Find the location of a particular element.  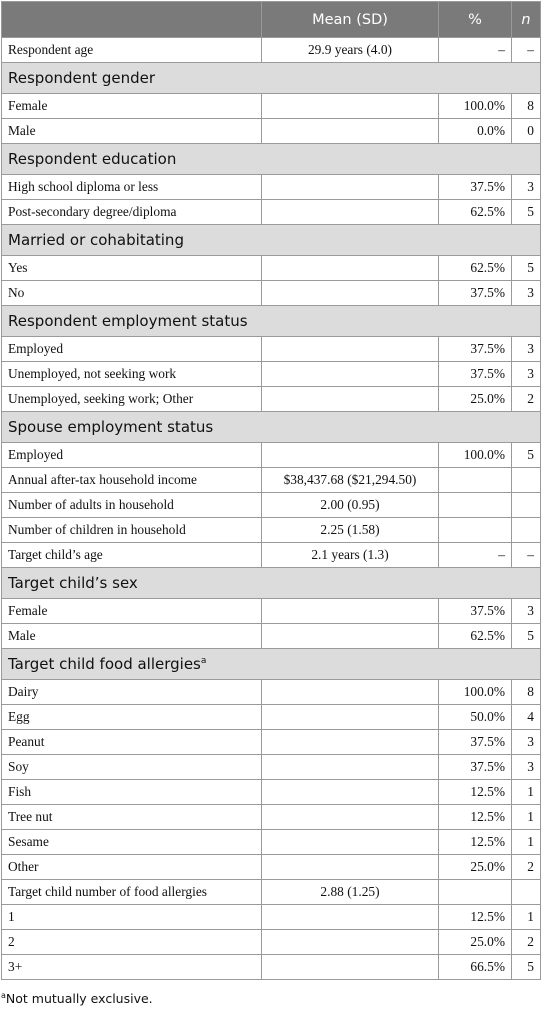

table-row: Dairy 100.0% 8 is located at coordinates (271, 692).